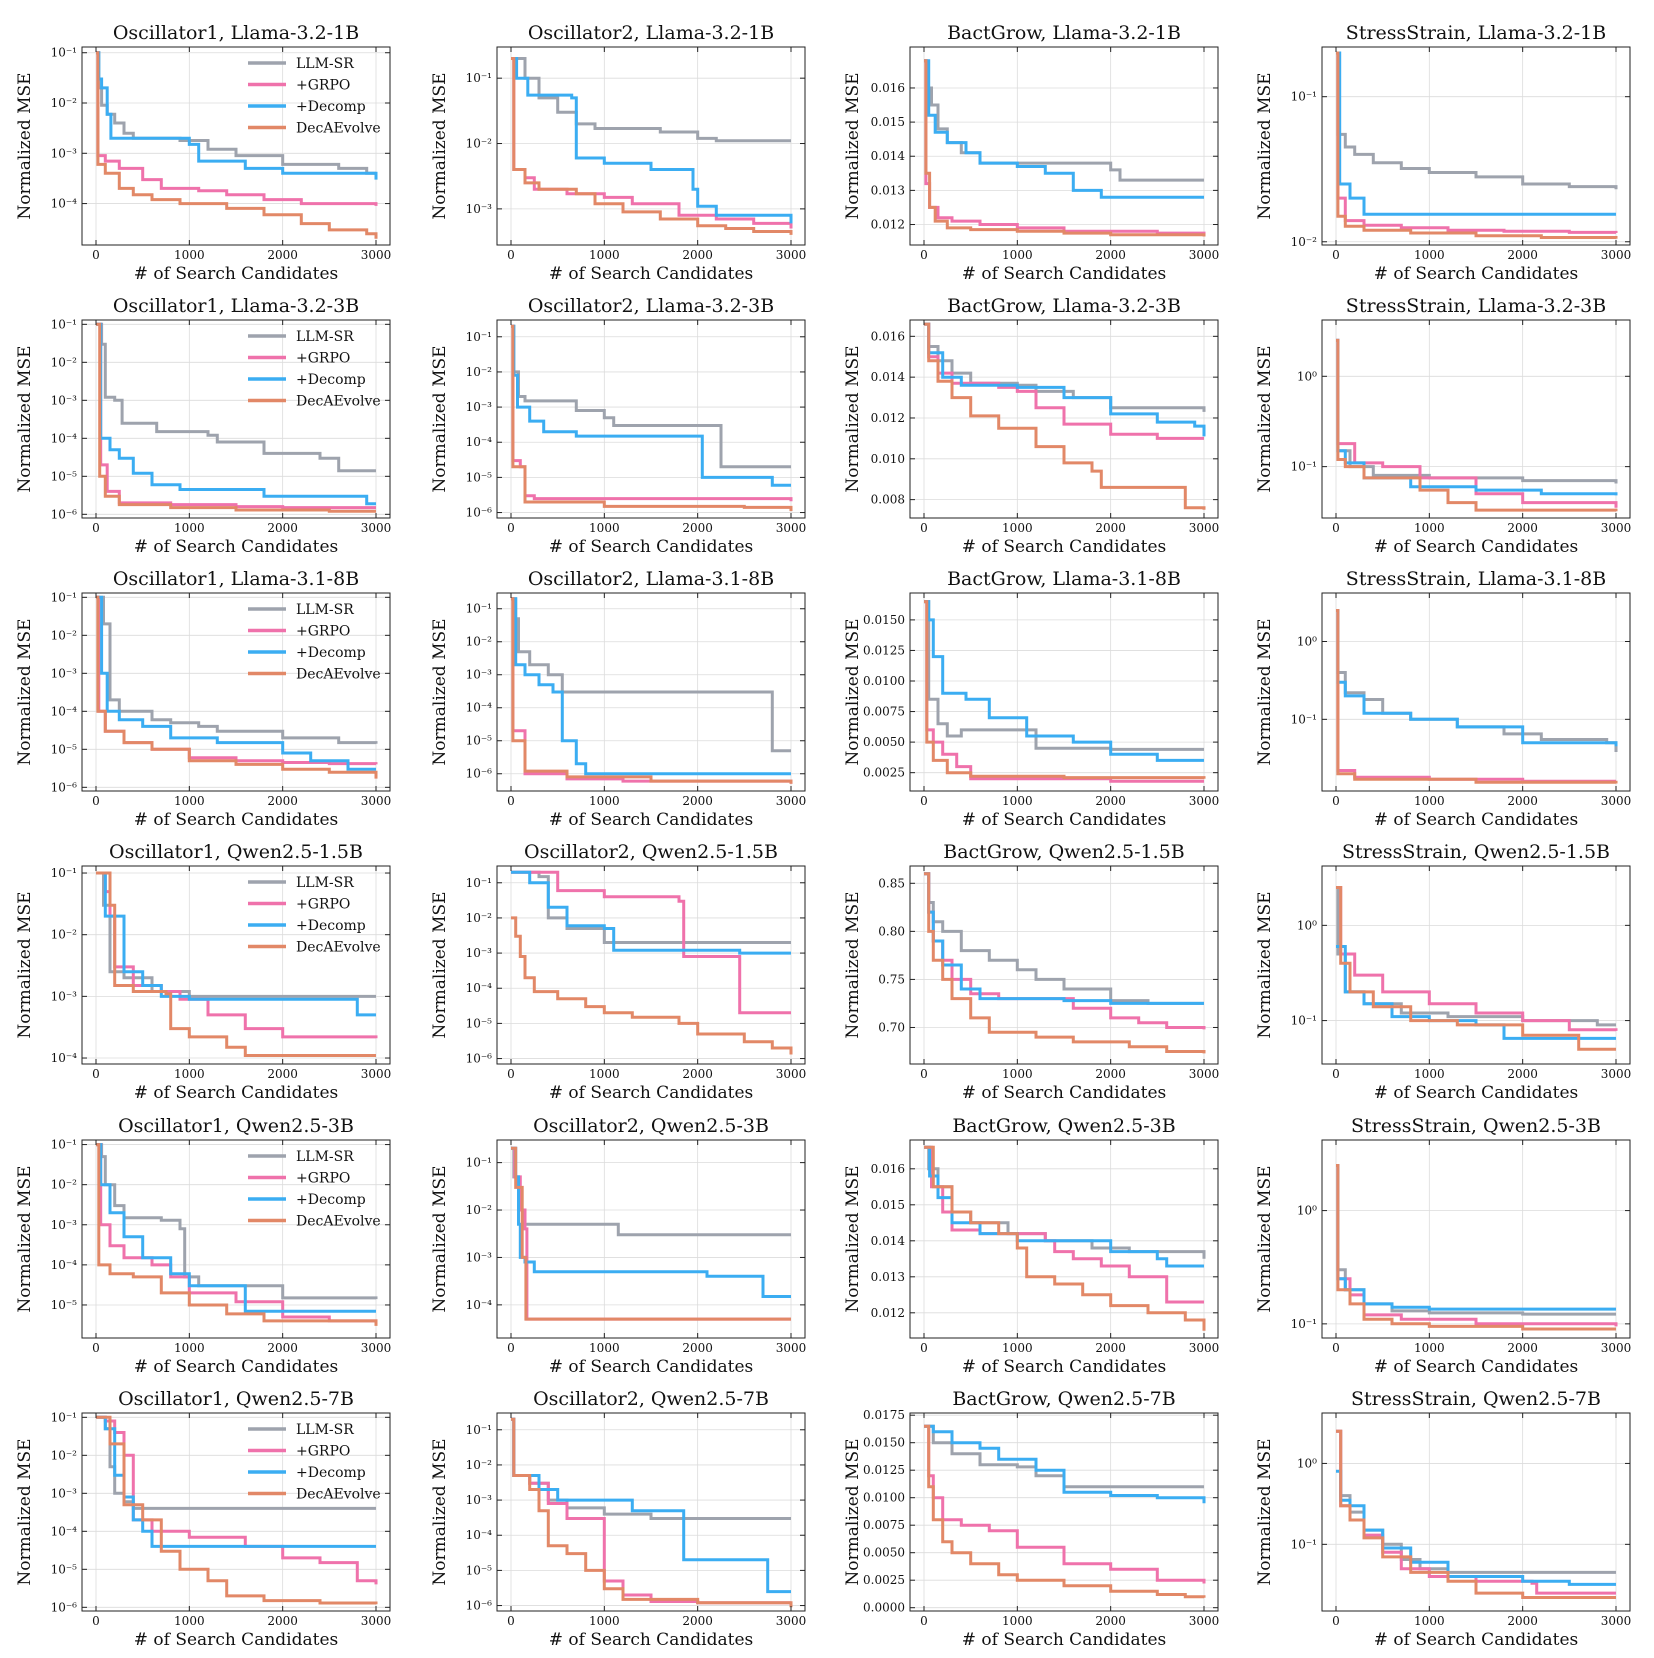  Describe the element at coordinates (325, 610) in the screenshot. I see `legend-label: LLM-SR` at that location.